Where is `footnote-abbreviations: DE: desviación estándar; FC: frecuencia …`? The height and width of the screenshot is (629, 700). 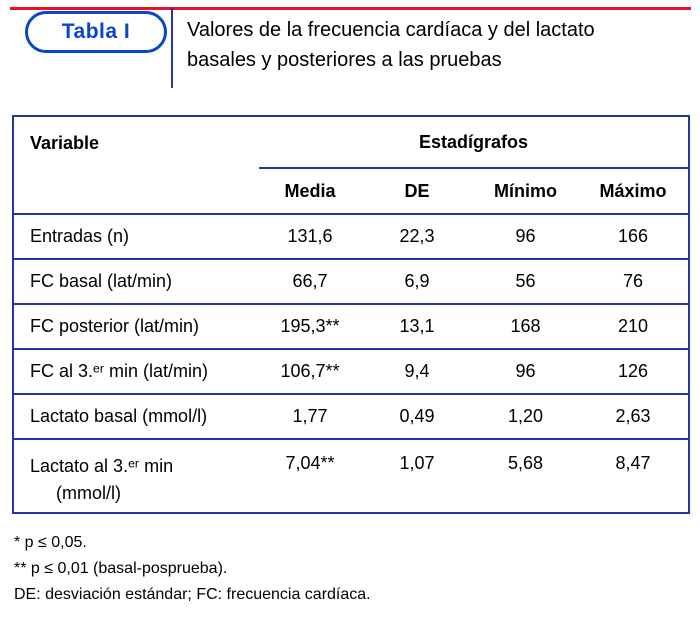
footnote-abbreviations: DE: desviación estándar; FC: frecuencia … is located at coordinates (192, 594).